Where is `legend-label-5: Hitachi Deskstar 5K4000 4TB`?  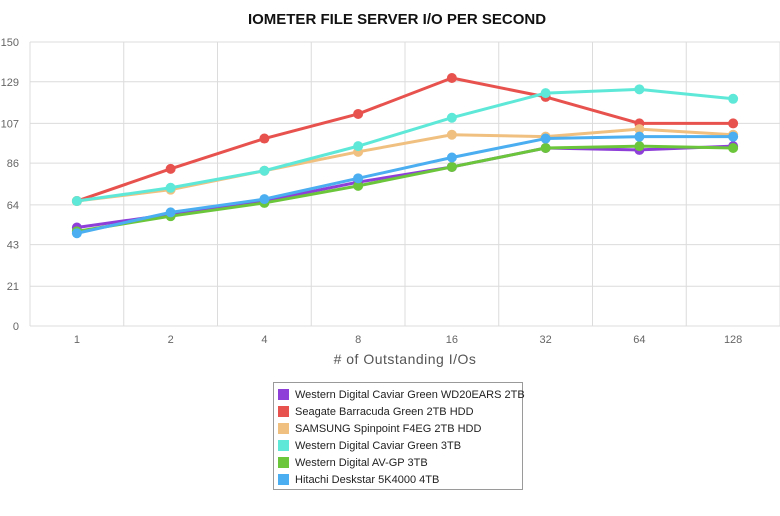 legend-label-5: Hitachi Deskstar 5K4000 4TB is located at coordinates (367, 479).